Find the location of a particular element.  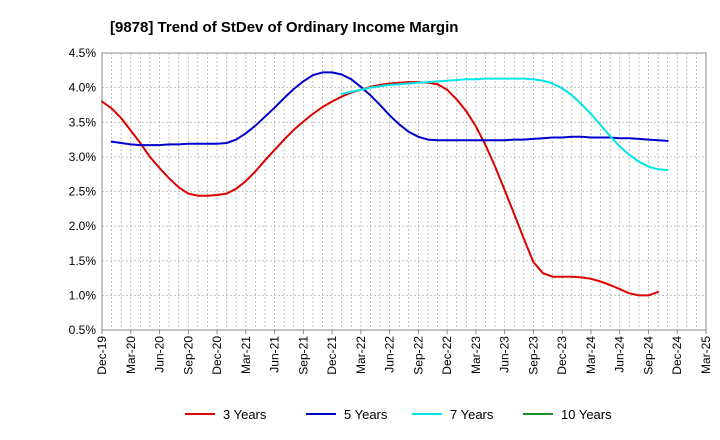

y-tick-label: 2.5% is located at coordinates (83, 192).